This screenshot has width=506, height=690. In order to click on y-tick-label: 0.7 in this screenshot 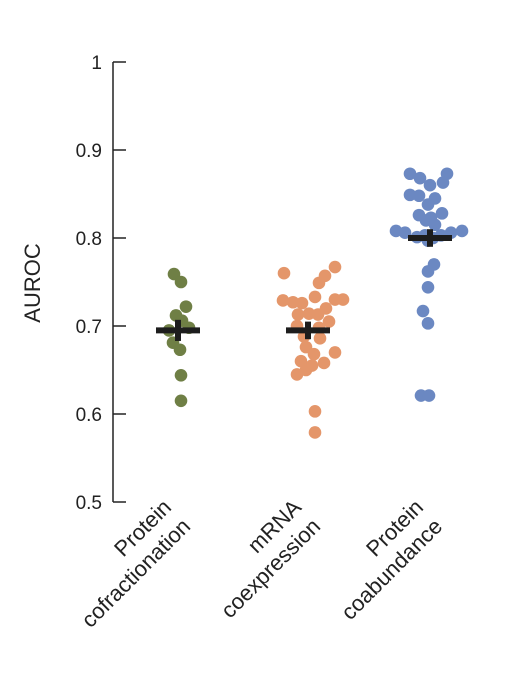, I will do `click(89, 327)`.